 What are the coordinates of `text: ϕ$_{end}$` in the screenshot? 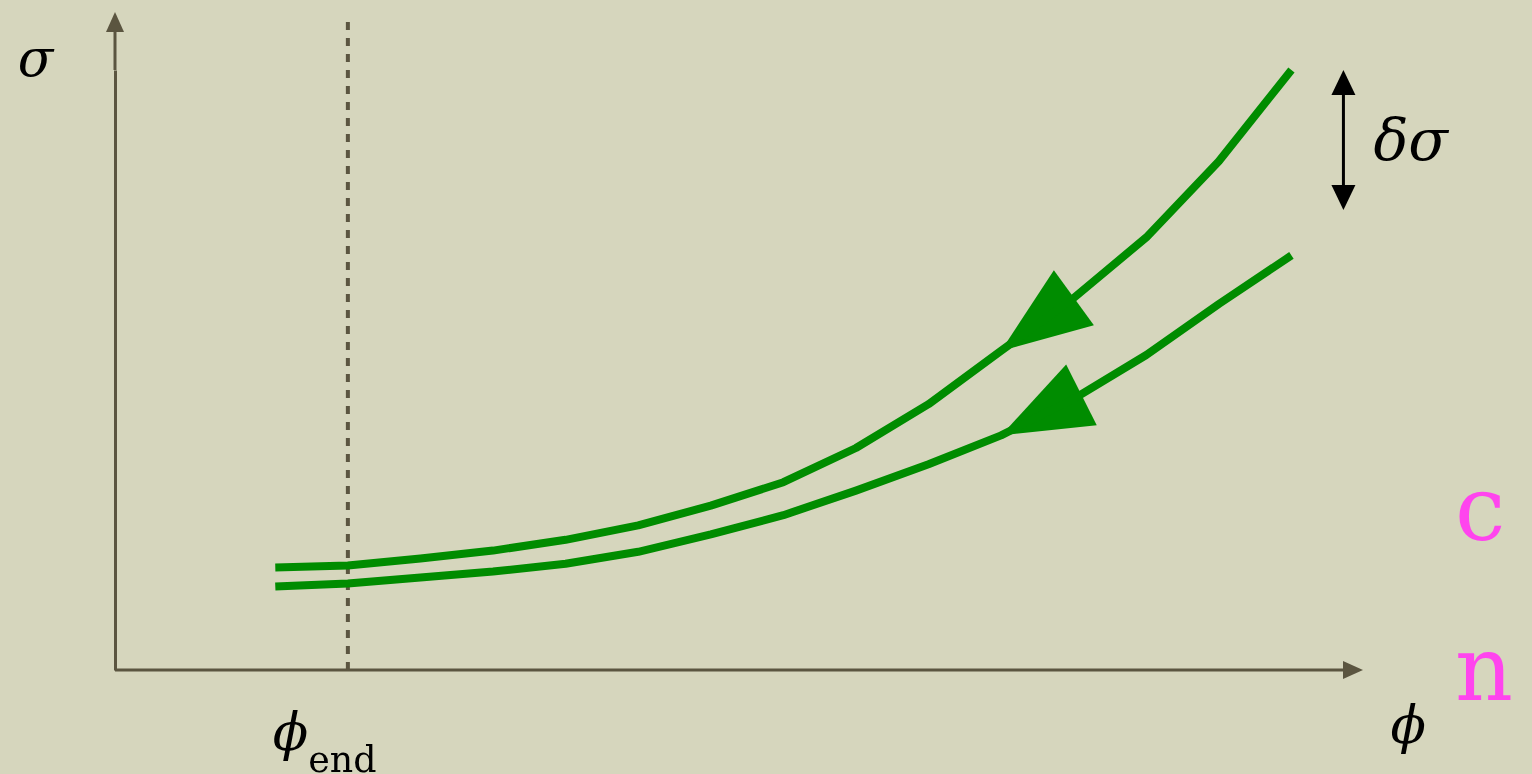 It's located at (324, 738).